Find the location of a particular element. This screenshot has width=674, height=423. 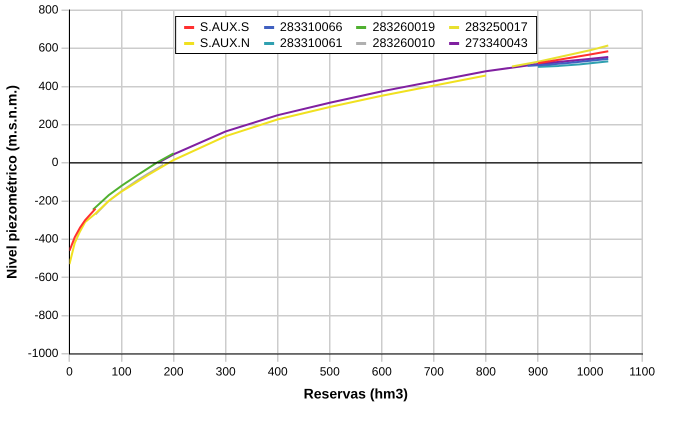

legend-label: S.AUX.N is located at coordinates (225, 43).